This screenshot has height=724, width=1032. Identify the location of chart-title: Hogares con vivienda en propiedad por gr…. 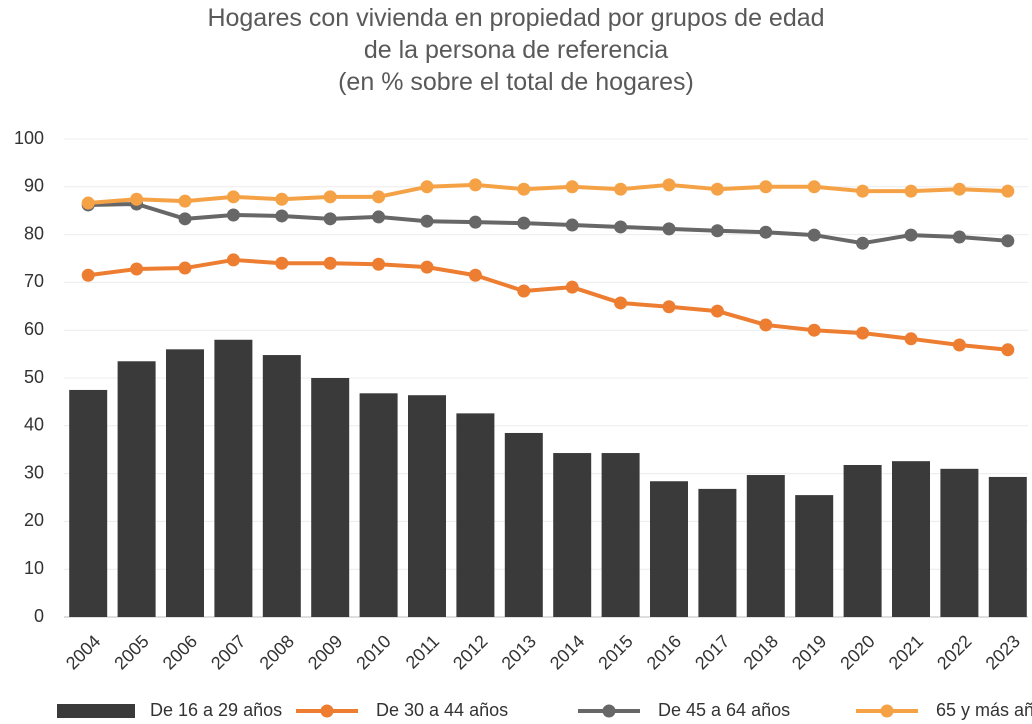
(516, 34).